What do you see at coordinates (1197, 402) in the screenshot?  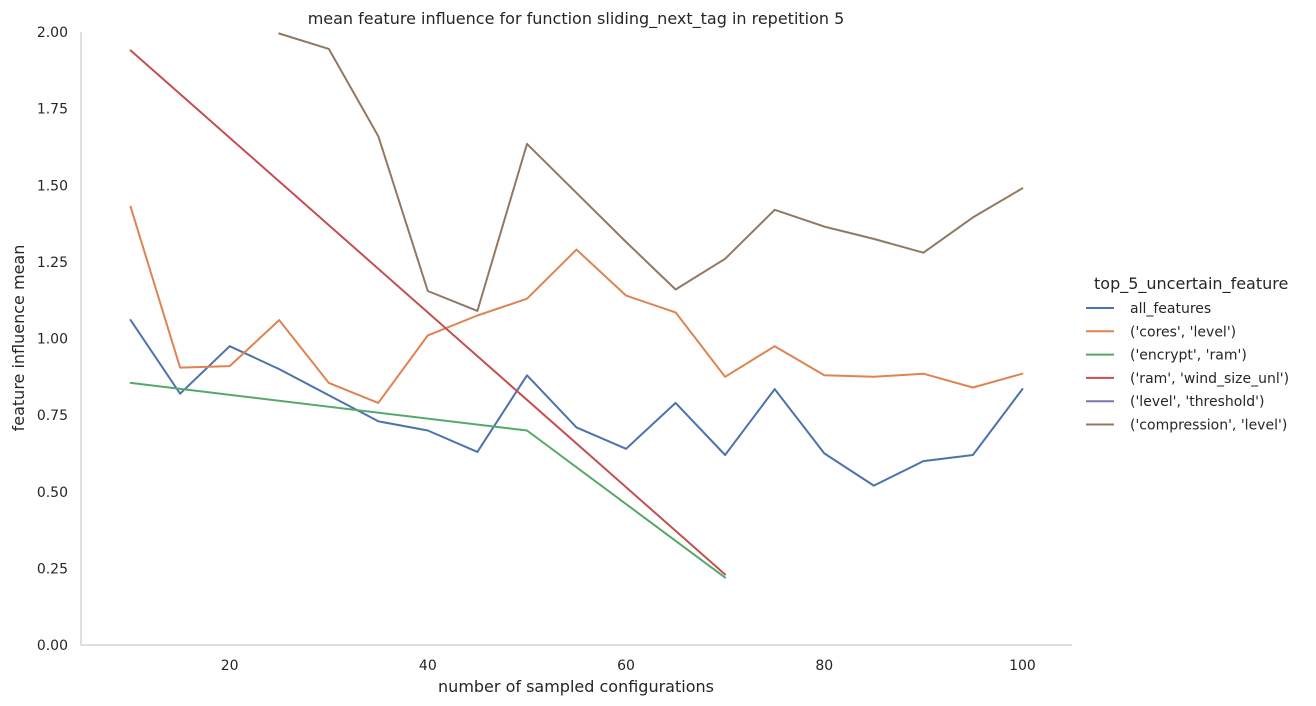 I see `legend-entry: ('level', 'threshold')` at bounding box center [1197, 402].